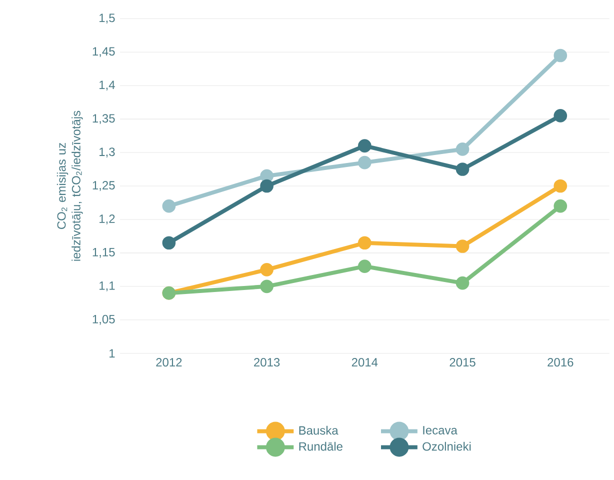 The height and width of the screenshot is (480, 614). Describe the element at coordinates (561, 362) in the screenshot. I see `x-tick-label: 2016` at that location.